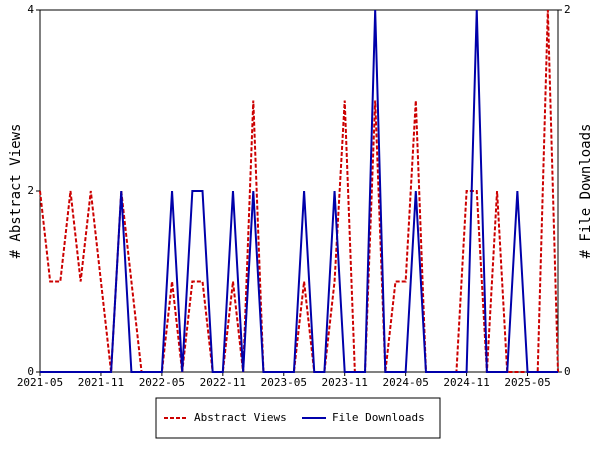  I want to click on x-tick-label: 2022-05, so click(162, 382).